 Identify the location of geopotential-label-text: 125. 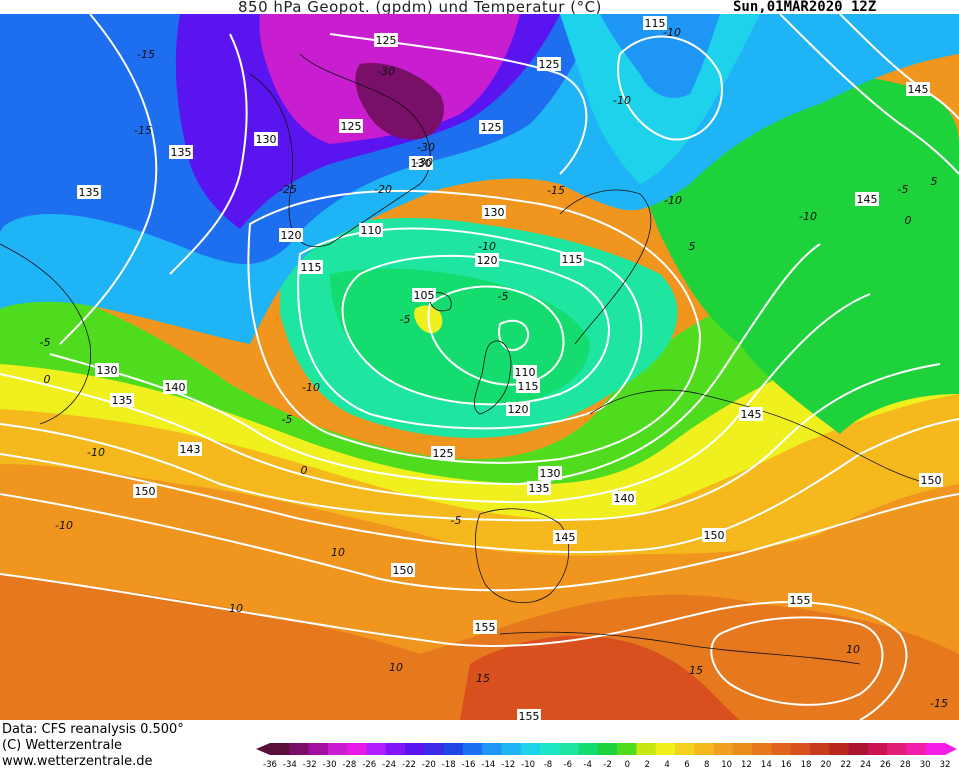
(549, 64).